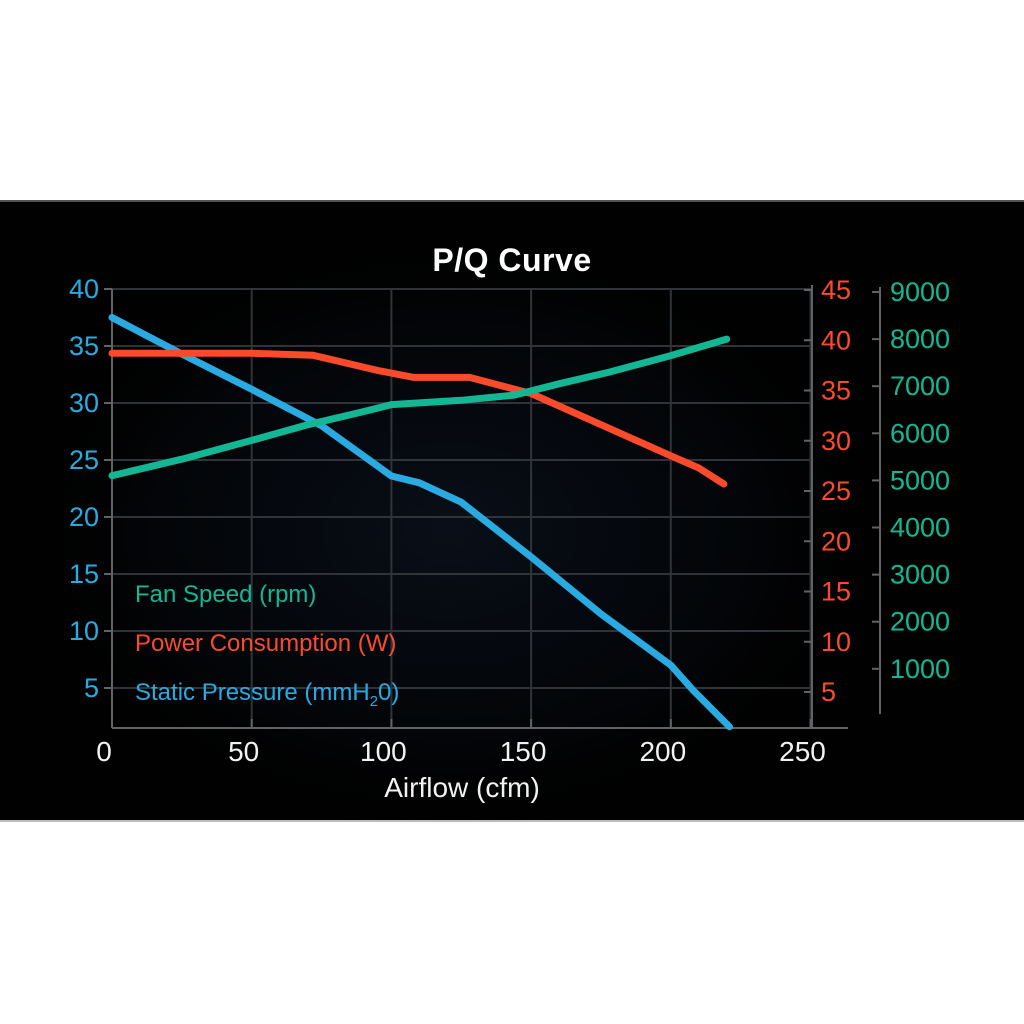 The height and width of the screenshot is (1024, 1024). What do you see at coordinates (373, 701) in the screenshot?
I see `legend-static-pressure-subscript: 2` at bounding box center [373, 701].